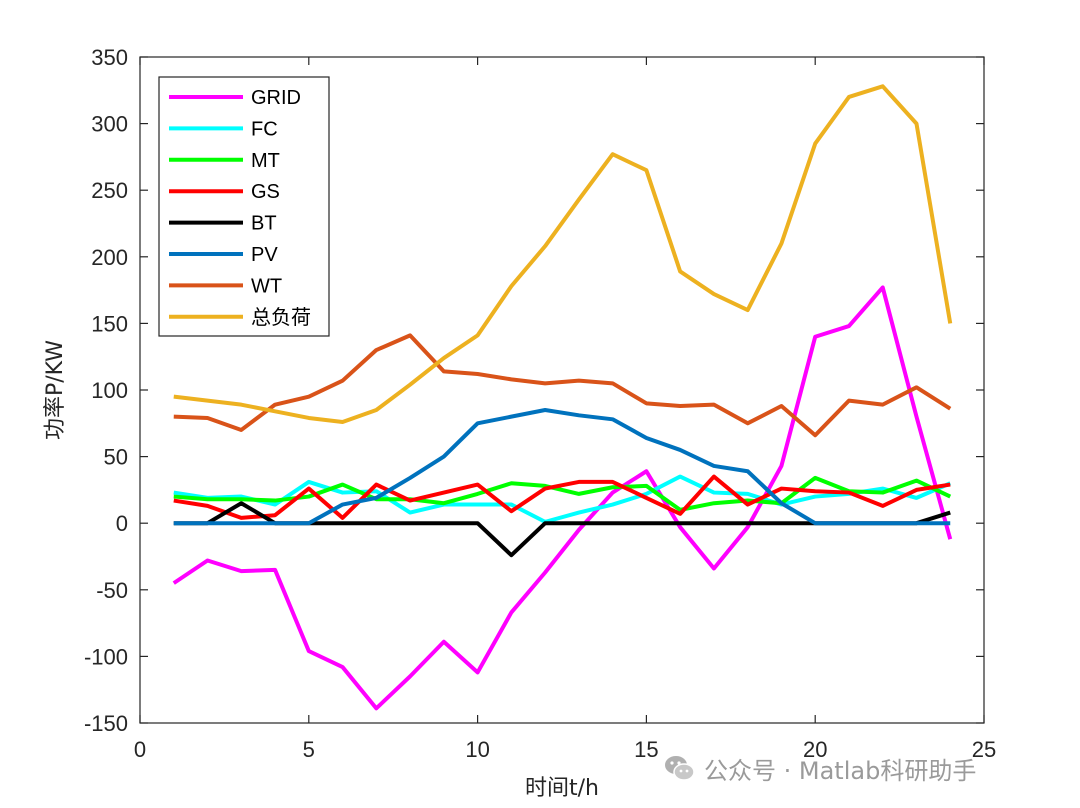 The image size is (1080, 808). What do you see at coordinates (109, 124) in the screenshot?
I see `y-tick-label: 300` at bounding box center [109, 124].